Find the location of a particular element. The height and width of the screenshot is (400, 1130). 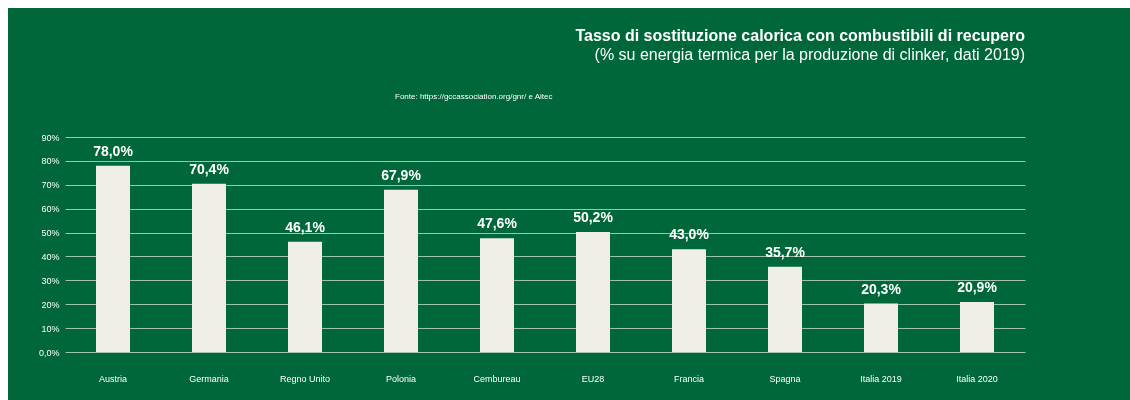

y-tick-label: 30% is located at coordinates (50, 280).